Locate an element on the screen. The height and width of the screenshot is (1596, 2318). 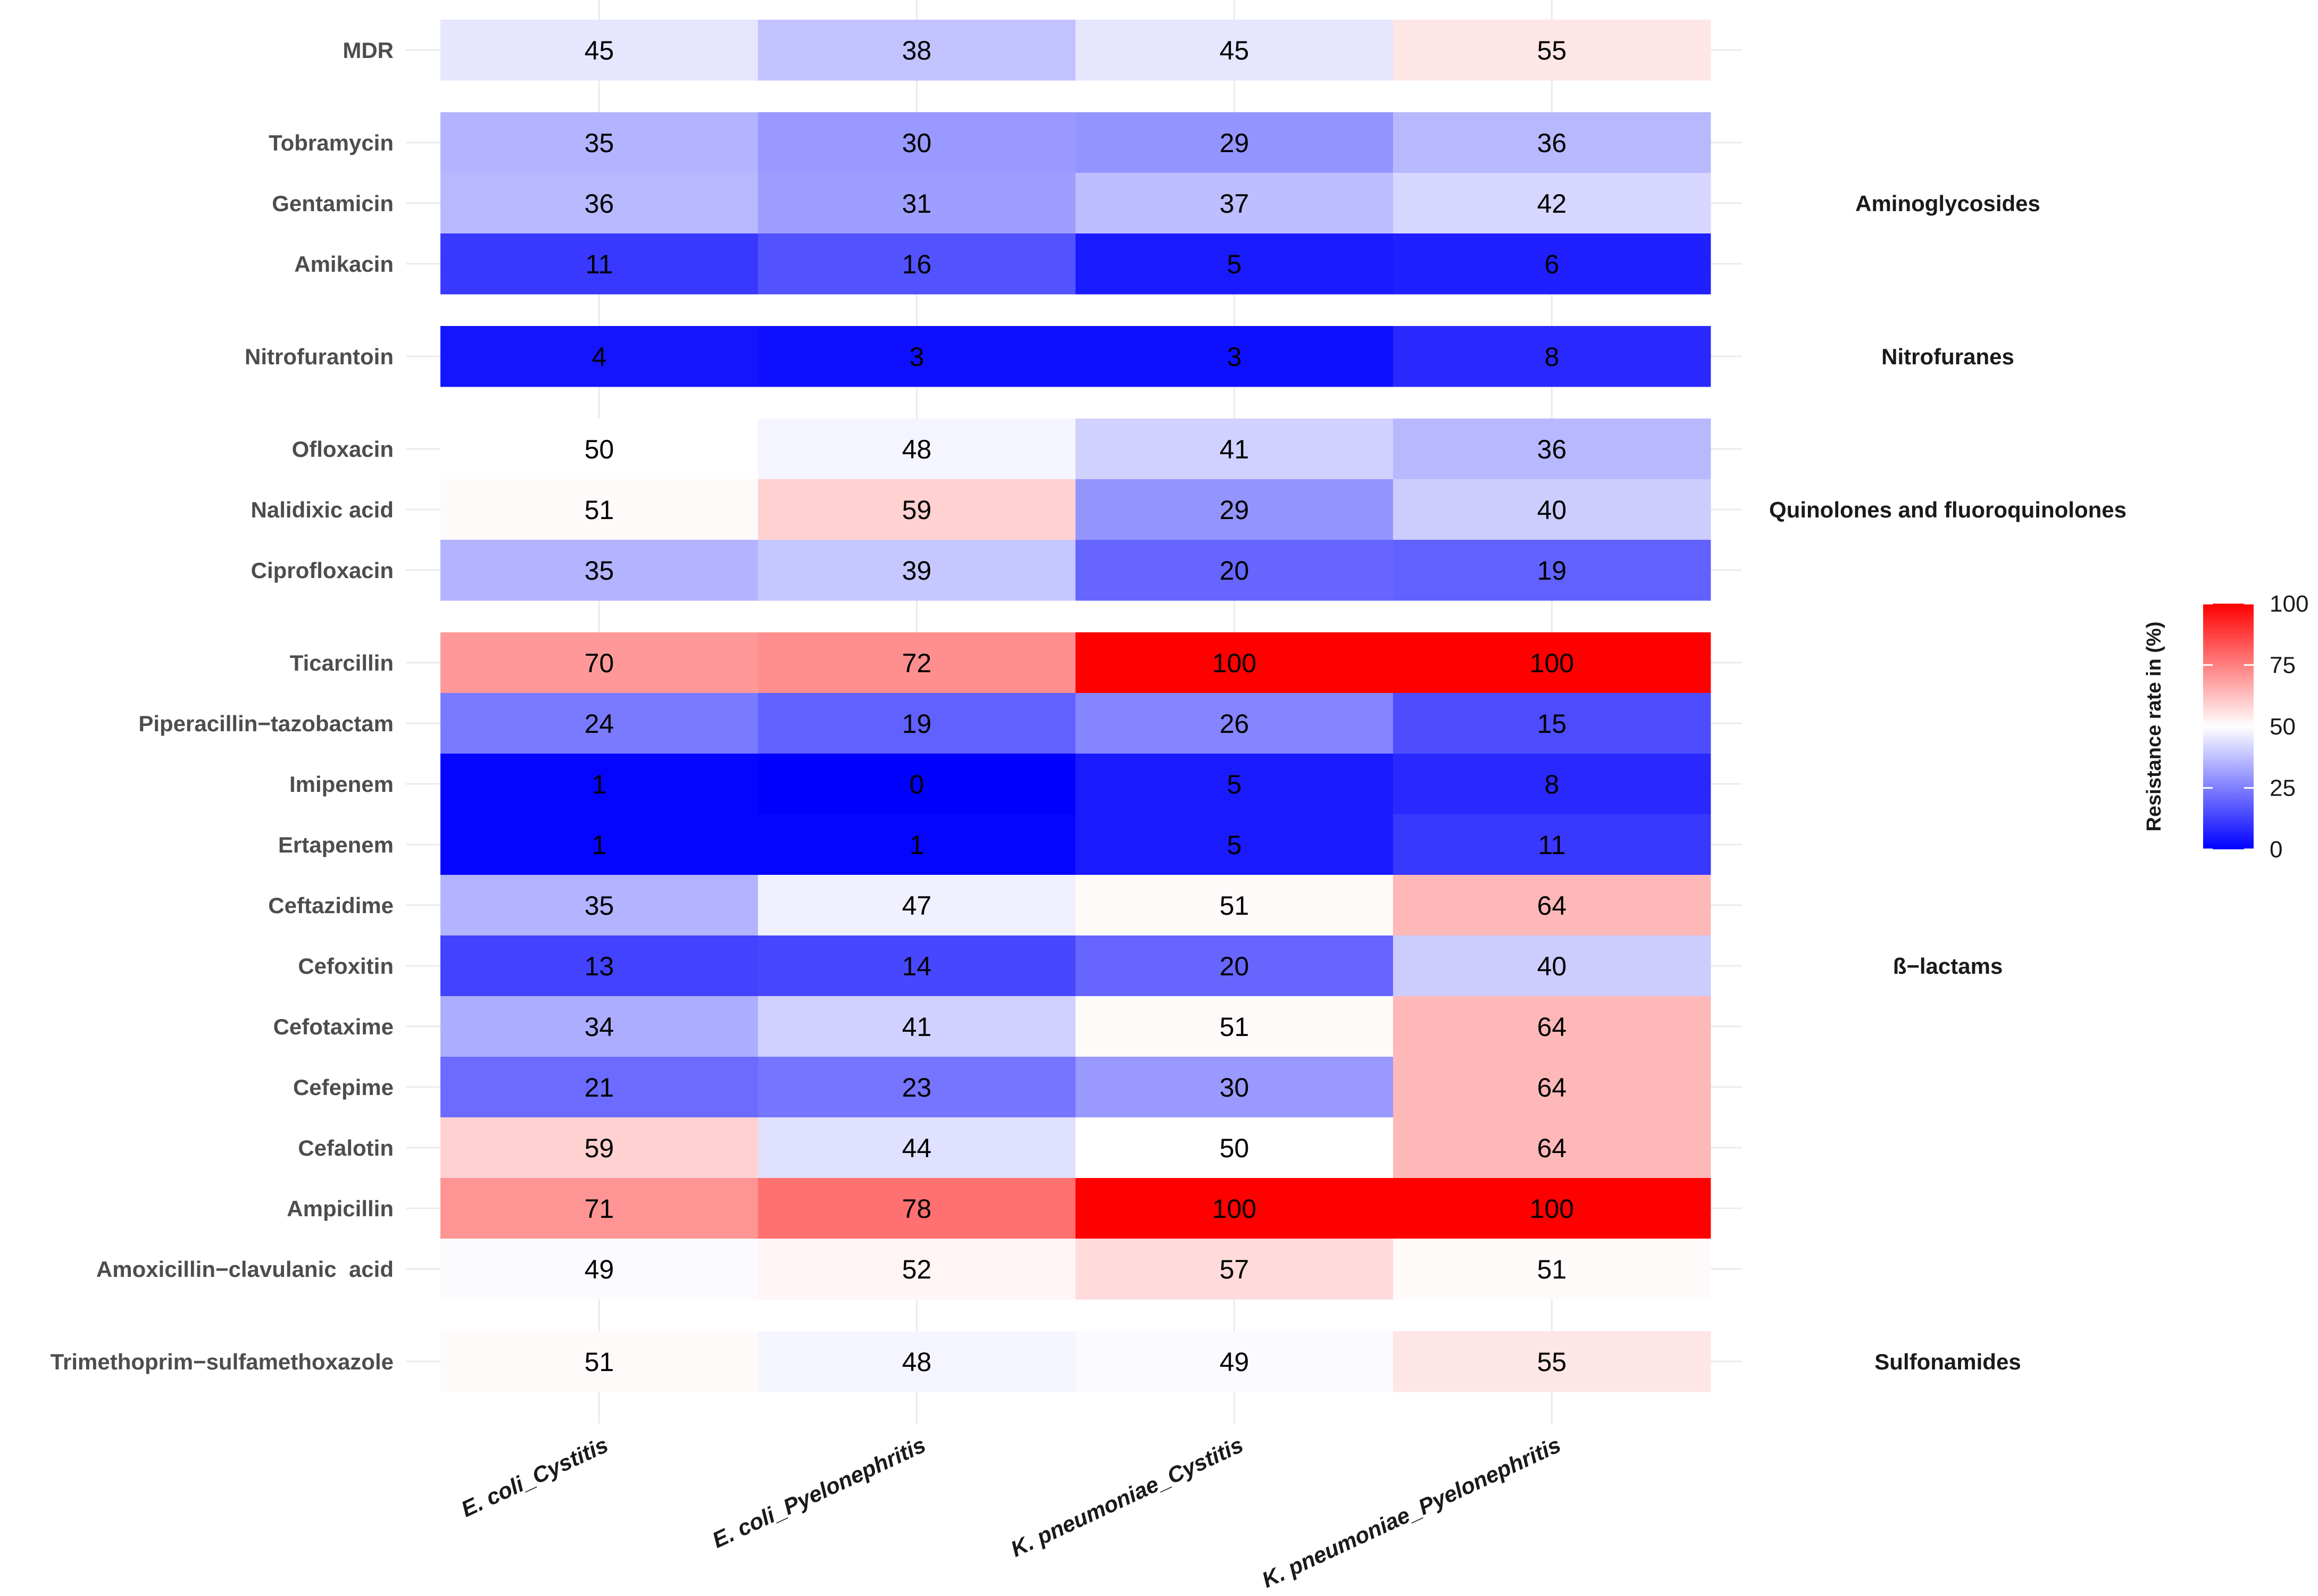
cell-value: 72 is located at coordinates (917, 663).